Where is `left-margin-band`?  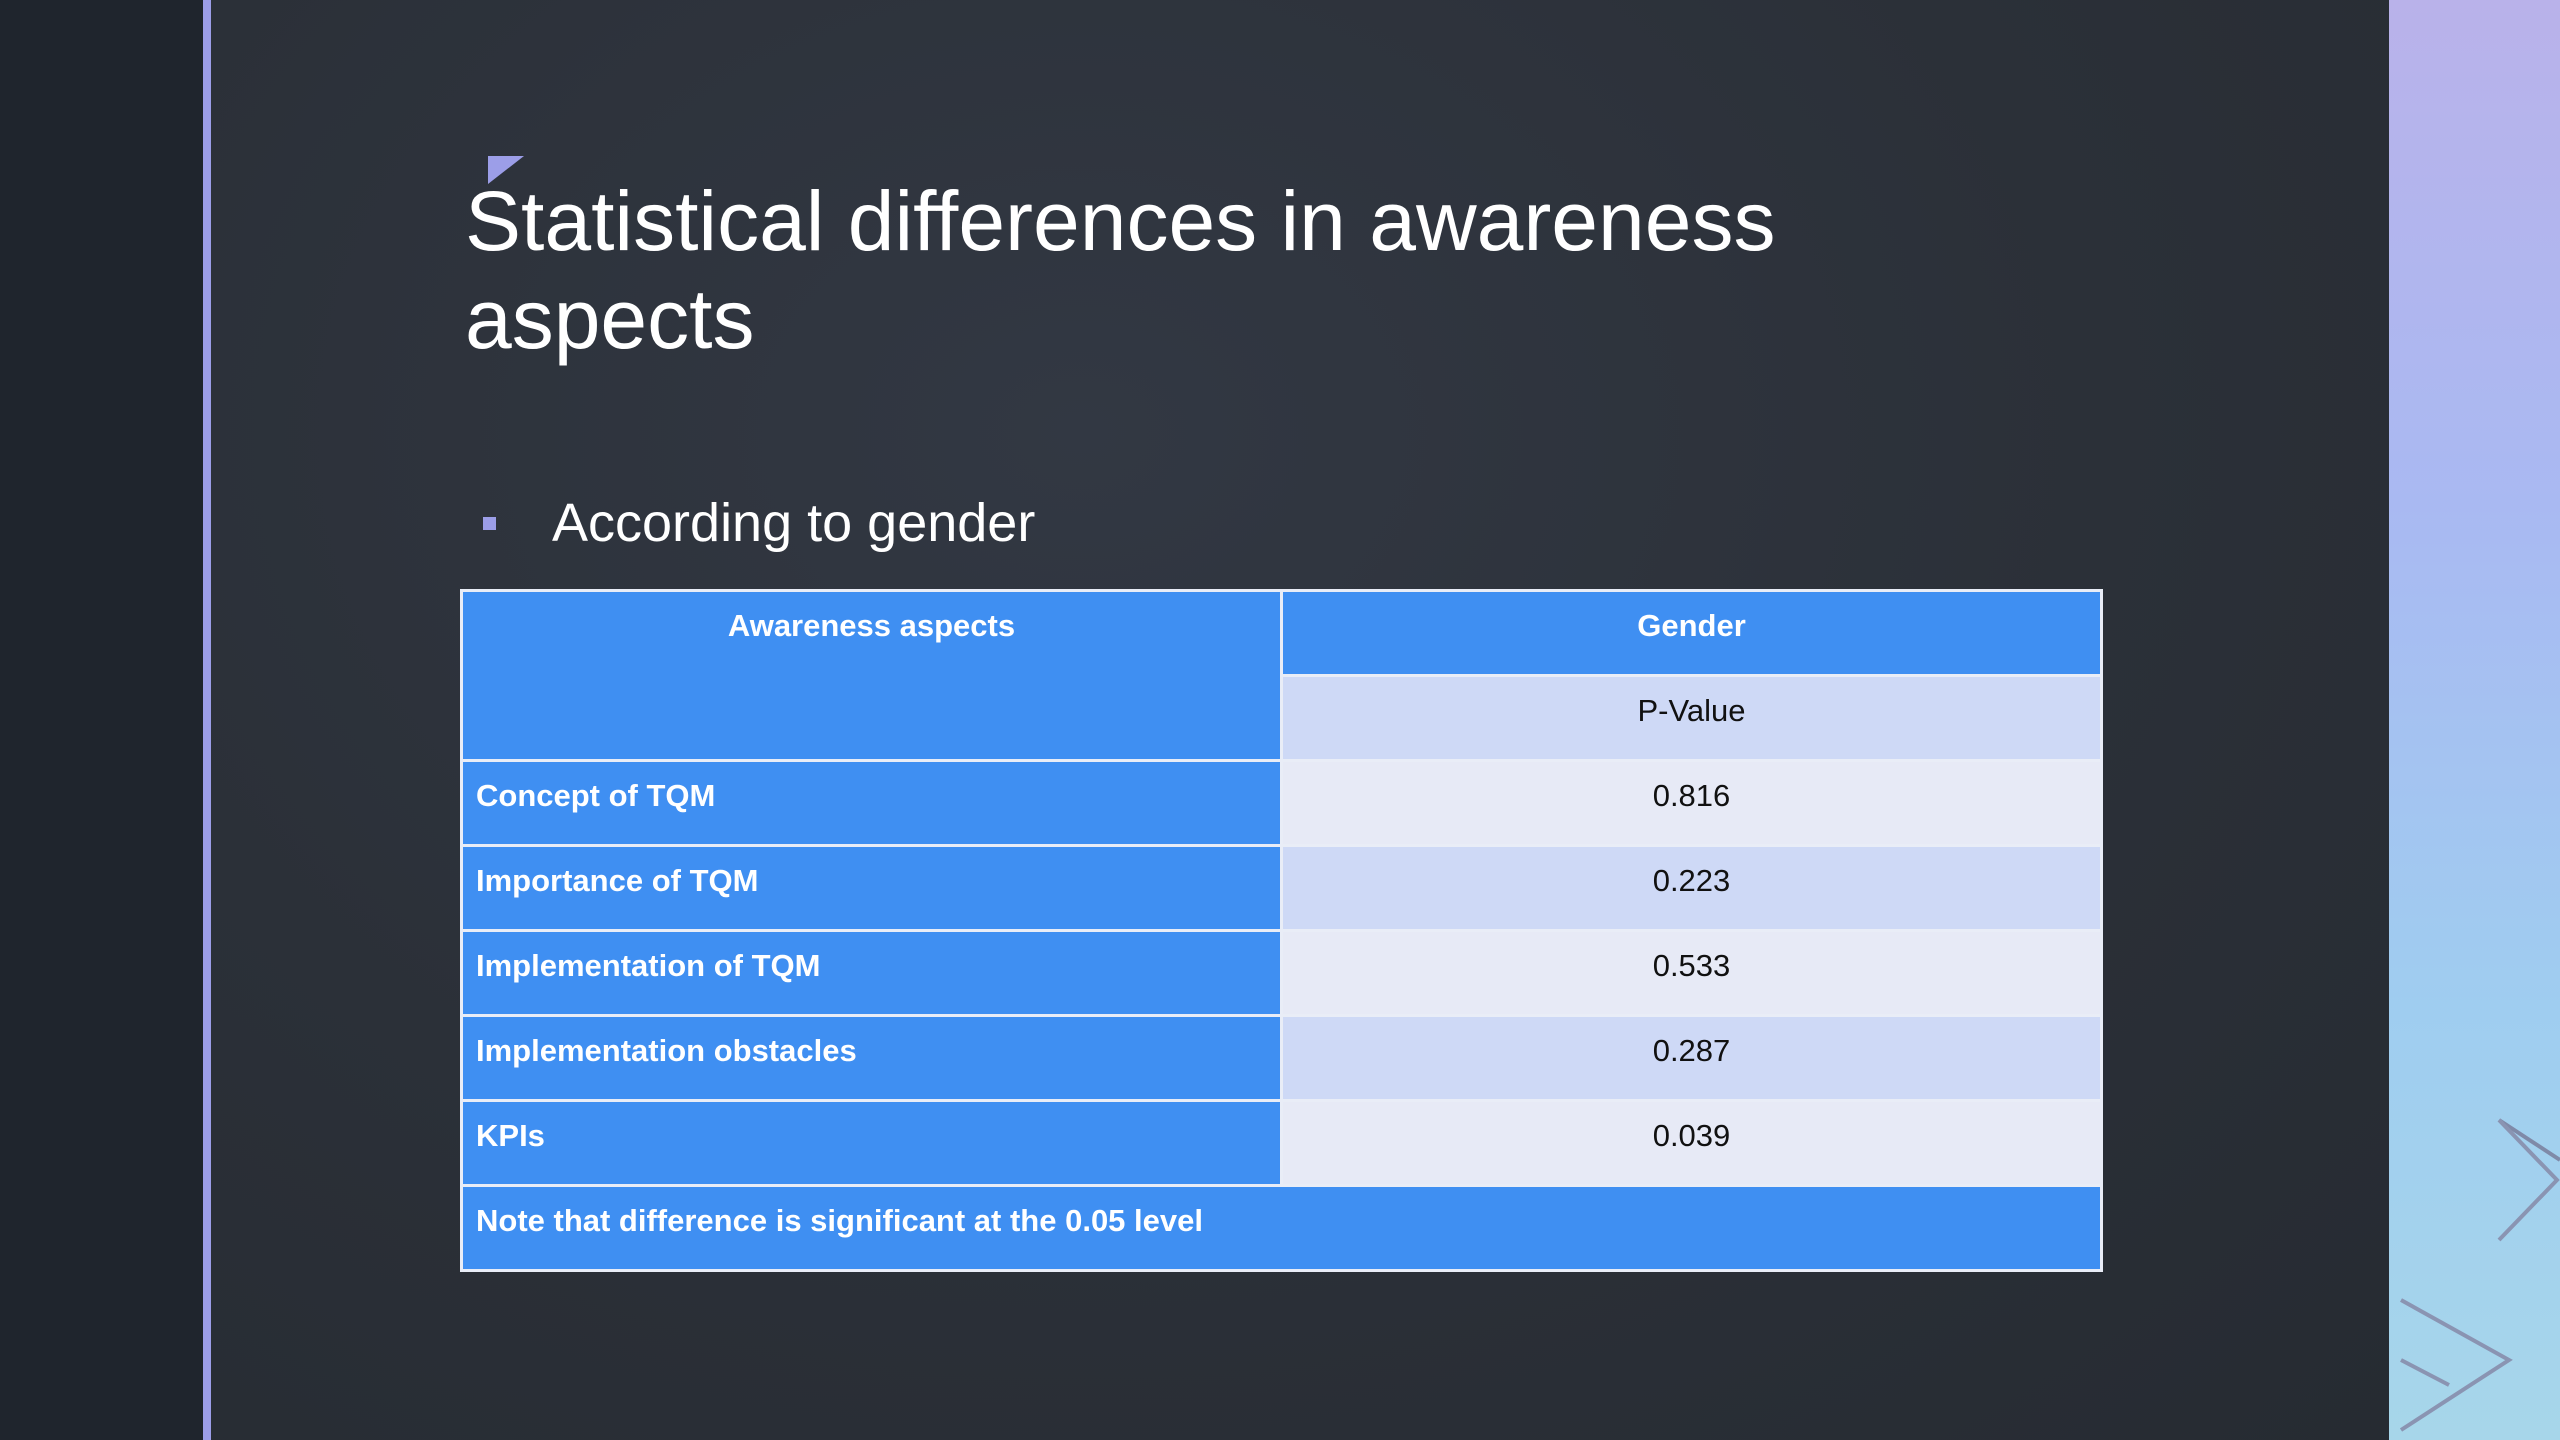
left-margin-band is located at coordinates (101, 720).